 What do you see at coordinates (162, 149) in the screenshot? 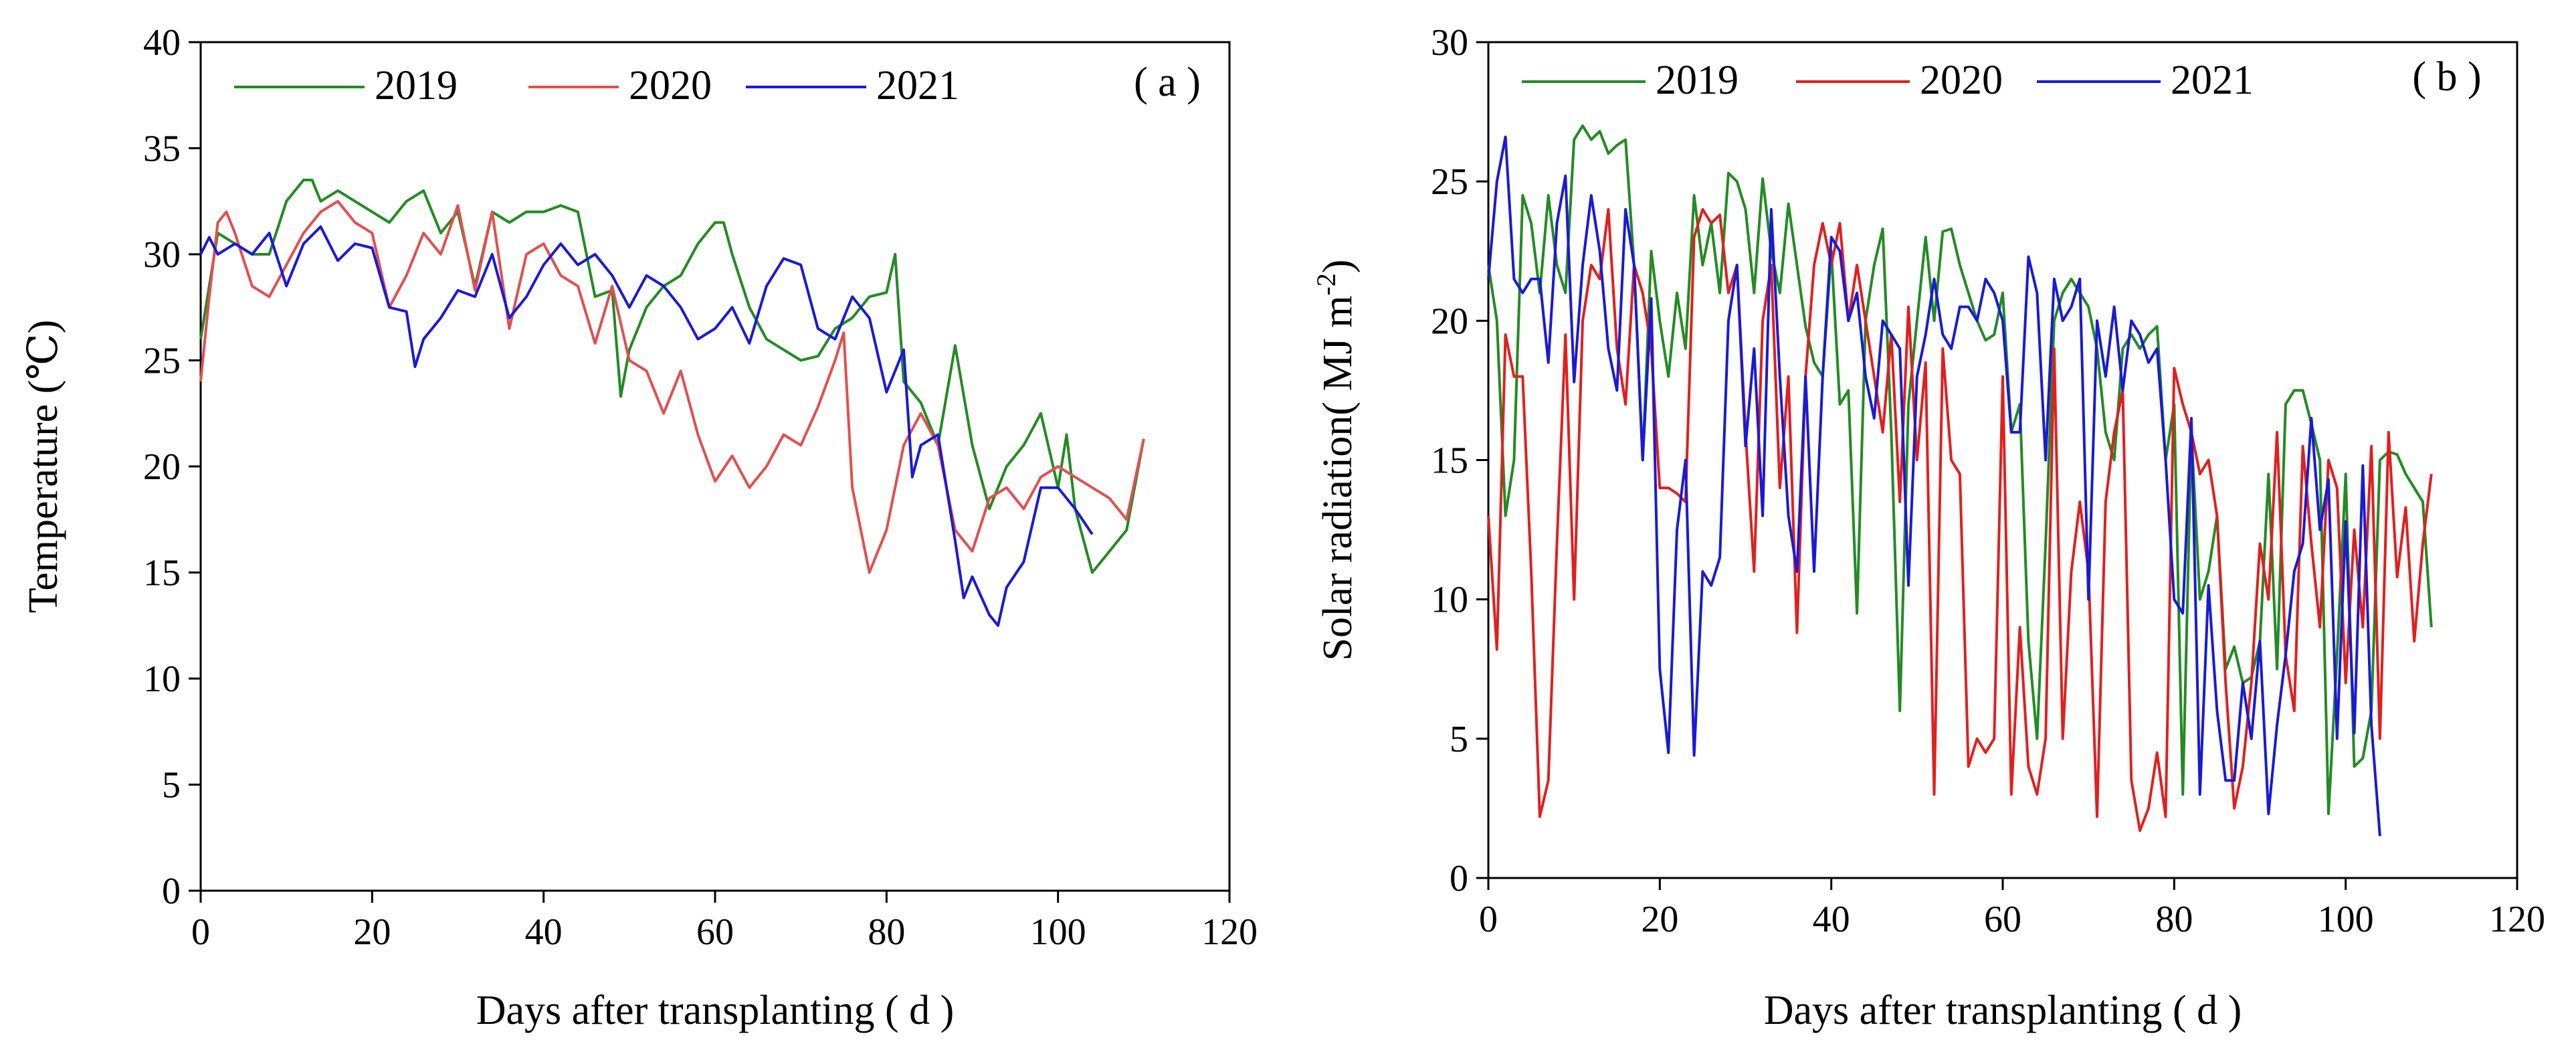
I see `y-tick-label: 35` at bounding box center [162, 149].